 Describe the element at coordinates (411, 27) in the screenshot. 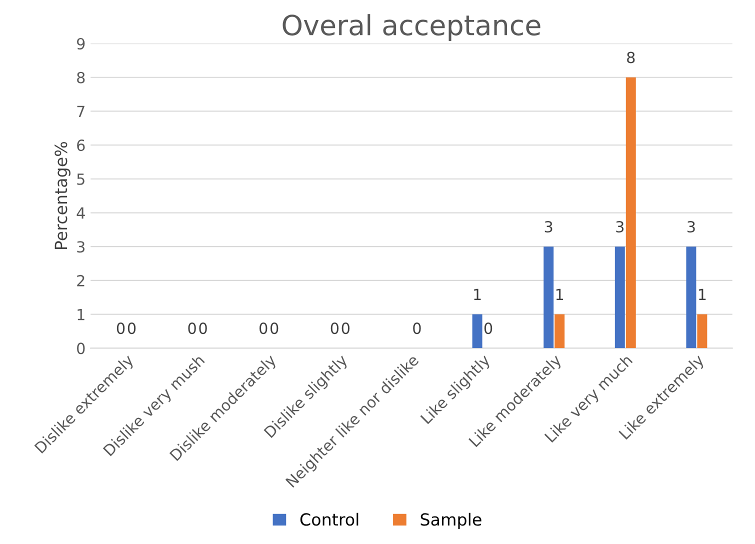

I see `chart-title: Overal acceptance` at that location.